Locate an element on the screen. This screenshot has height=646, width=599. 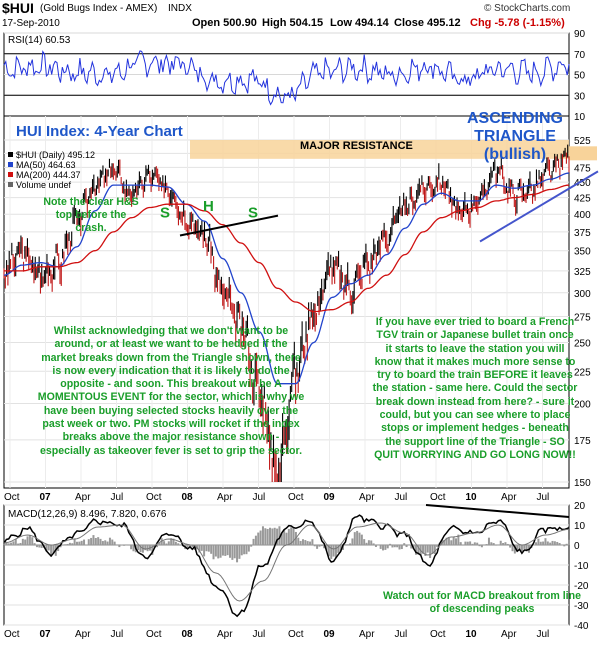
price-x-label: 08 is located at coordinates (188, 497).